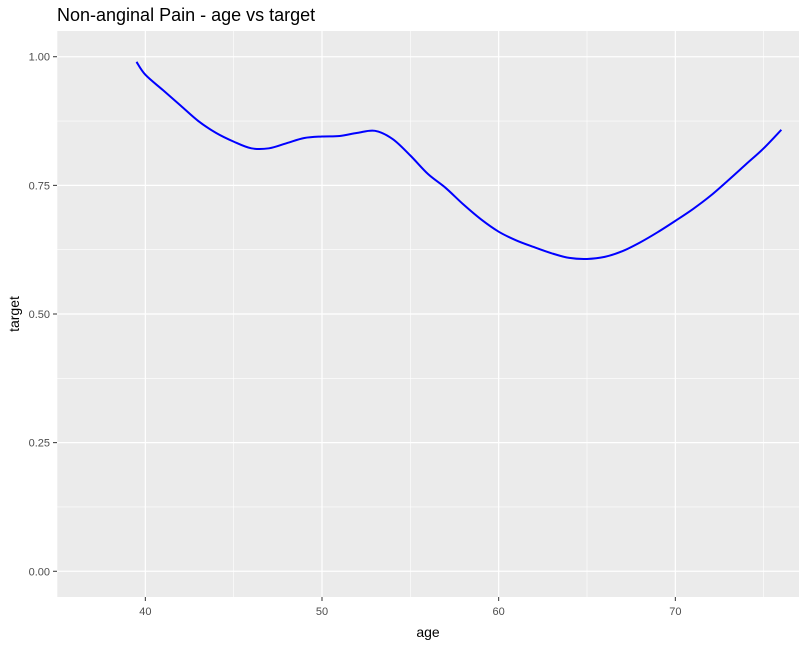 Image resolution: width=807 pixels, height=647 pixels. What do you see at coordinates (145, 612) in the screenshot?
I see `x-tick-label: 40` at bounding box center [145, 612].